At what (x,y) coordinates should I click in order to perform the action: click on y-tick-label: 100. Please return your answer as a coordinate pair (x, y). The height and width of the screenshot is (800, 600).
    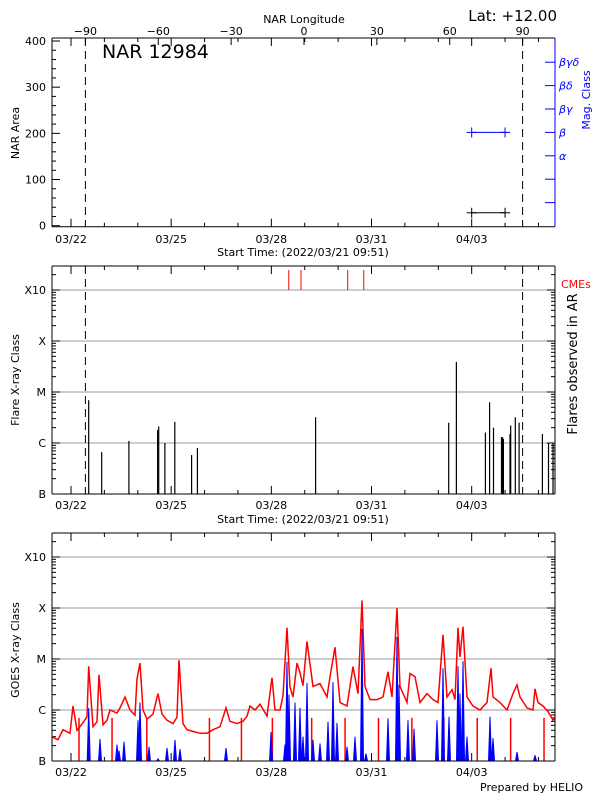
    Looking at the image, I should click on (35, 180).